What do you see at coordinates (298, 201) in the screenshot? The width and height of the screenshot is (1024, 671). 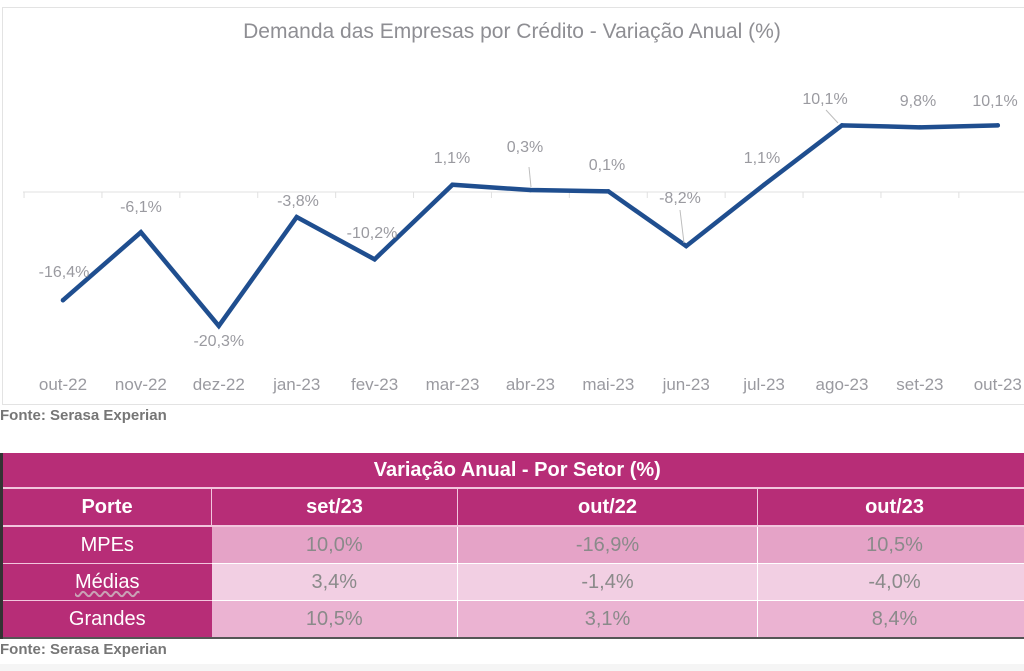 I see `data-label: -3,8%` at bounding box center [298, 201].